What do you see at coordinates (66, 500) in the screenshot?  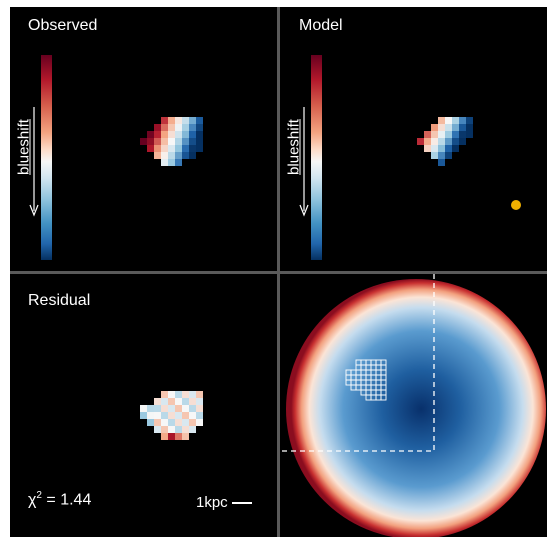 I see `chi-value: = 1.44` at bounding box center [66, 500].